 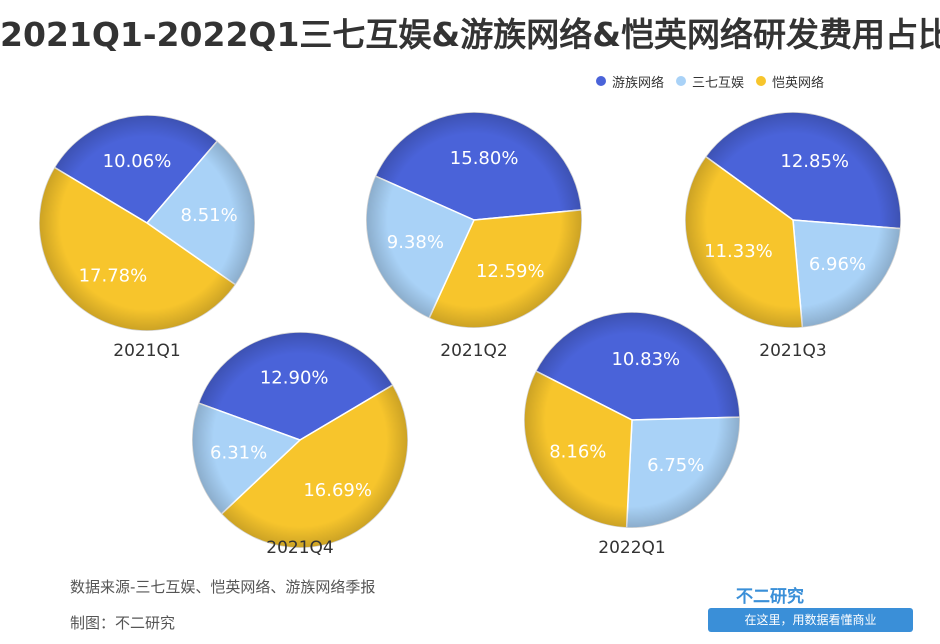 What do you see at coordinates (645, 359) in the screenshot?
I see `slice-data-label: 10.83%` at bounding box center [645, 359].